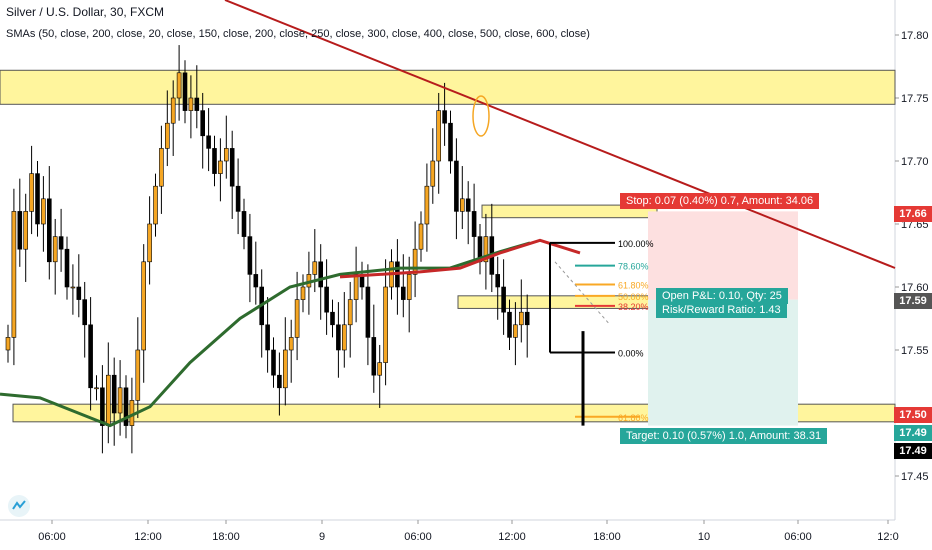 This screenshot has height=550, width=932. What do you see at coordinates (915, 162) in the screenshot?
I see `price-tick-label: 17.70` at bounding box center [915, 162].